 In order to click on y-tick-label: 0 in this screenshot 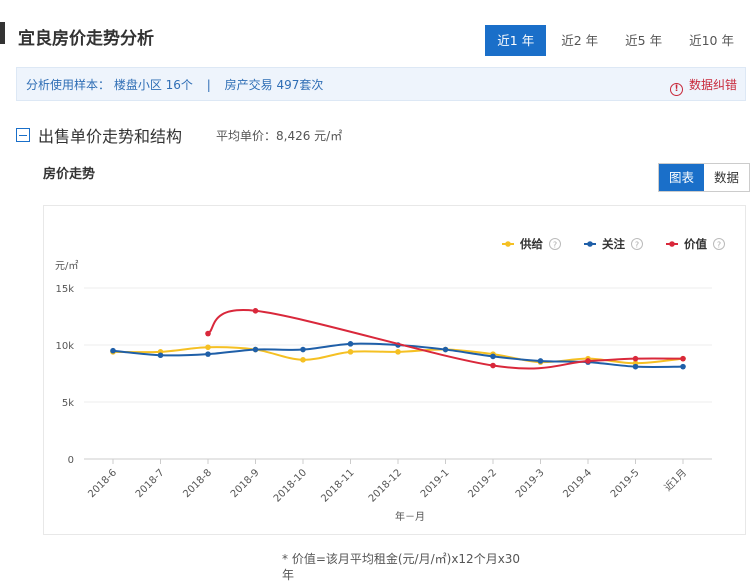, I will do `click(71, 460)`.